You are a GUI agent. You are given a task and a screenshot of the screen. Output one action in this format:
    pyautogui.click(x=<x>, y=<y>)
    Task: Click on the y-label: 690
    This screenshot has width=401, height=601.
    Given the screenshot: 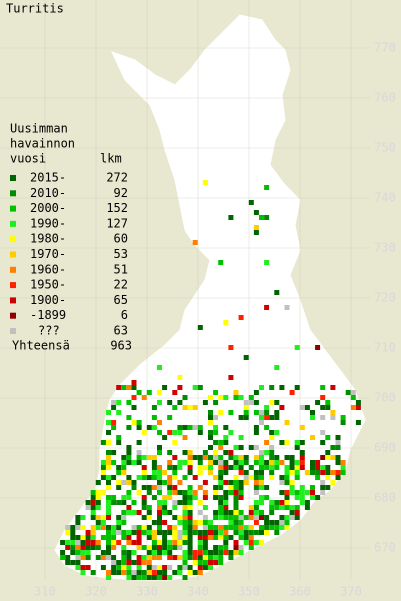 What is the action you would take?
    pyautogui.click(x=385, y=448)
    